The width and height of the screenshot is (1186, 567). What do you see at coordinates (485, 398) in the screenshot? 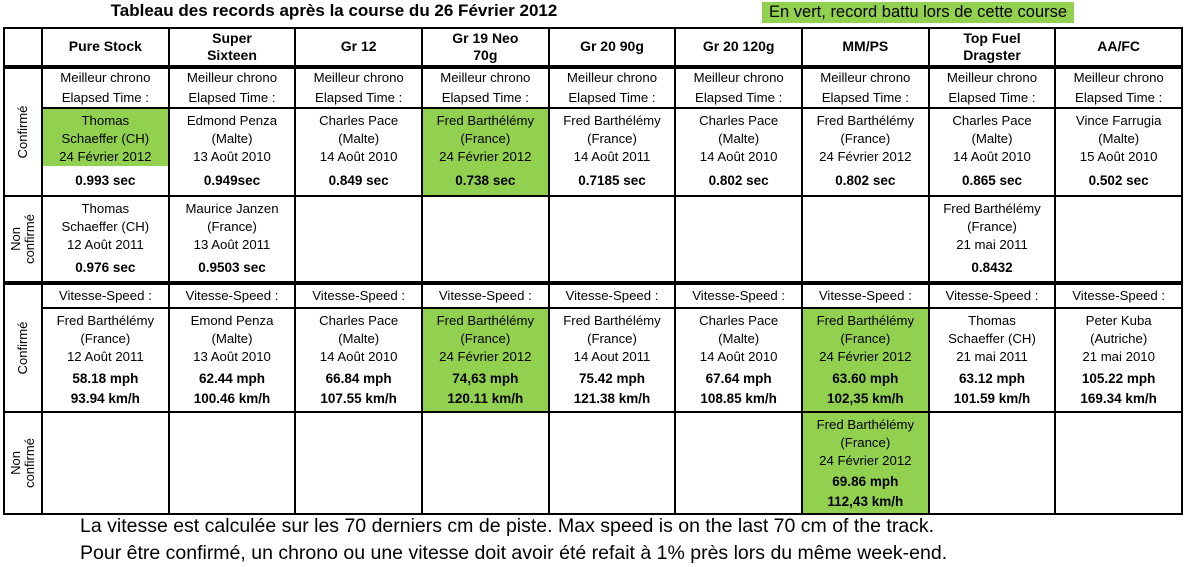
I see `record-value-line: 120.11 km/h` at bounding box center [485, 398].